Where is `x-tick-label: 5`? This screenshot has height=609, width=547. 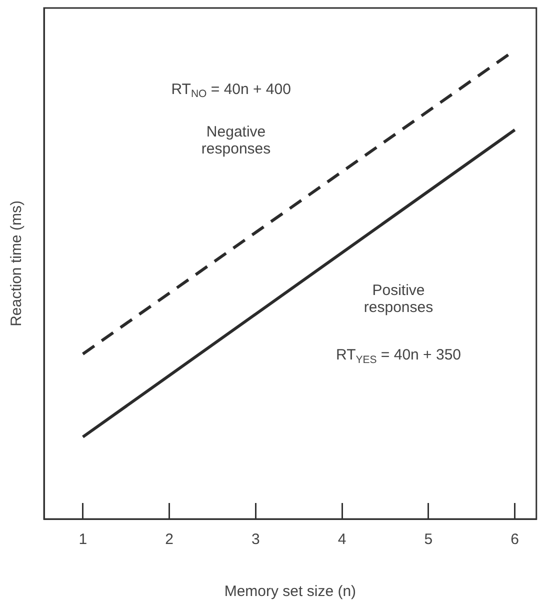
x-tick-label: 5 is located at coordinates (428, 539).